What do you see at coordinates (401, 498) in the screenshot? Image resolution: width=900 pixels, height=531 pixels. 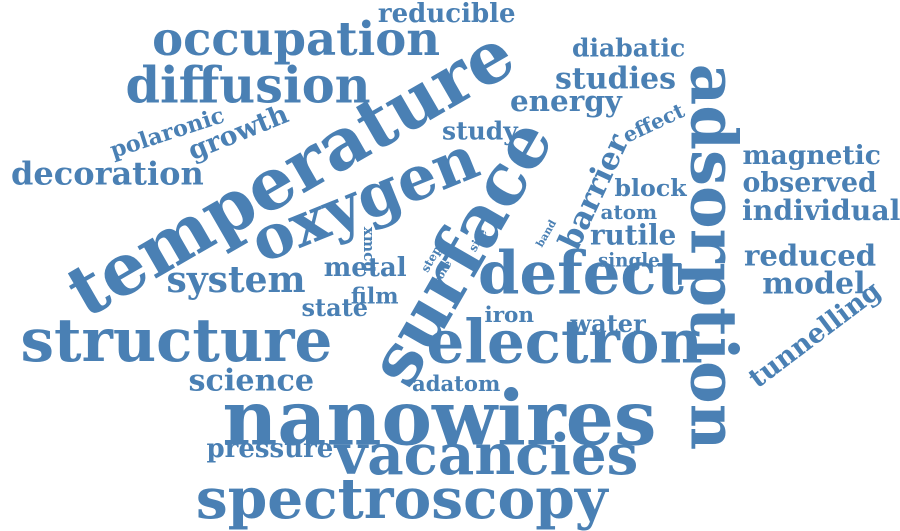 I see `word-spectroscopy: spectroscopy` at bounding box center [401, 498].